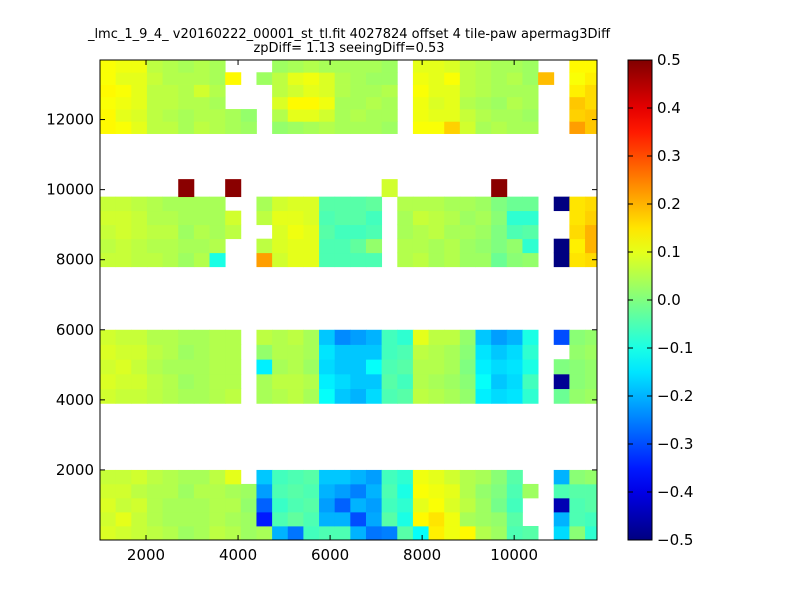  I want to click on chart-subtitle: zpDiff= 1.13 seeingDiff=0.53, so click(348, 48).